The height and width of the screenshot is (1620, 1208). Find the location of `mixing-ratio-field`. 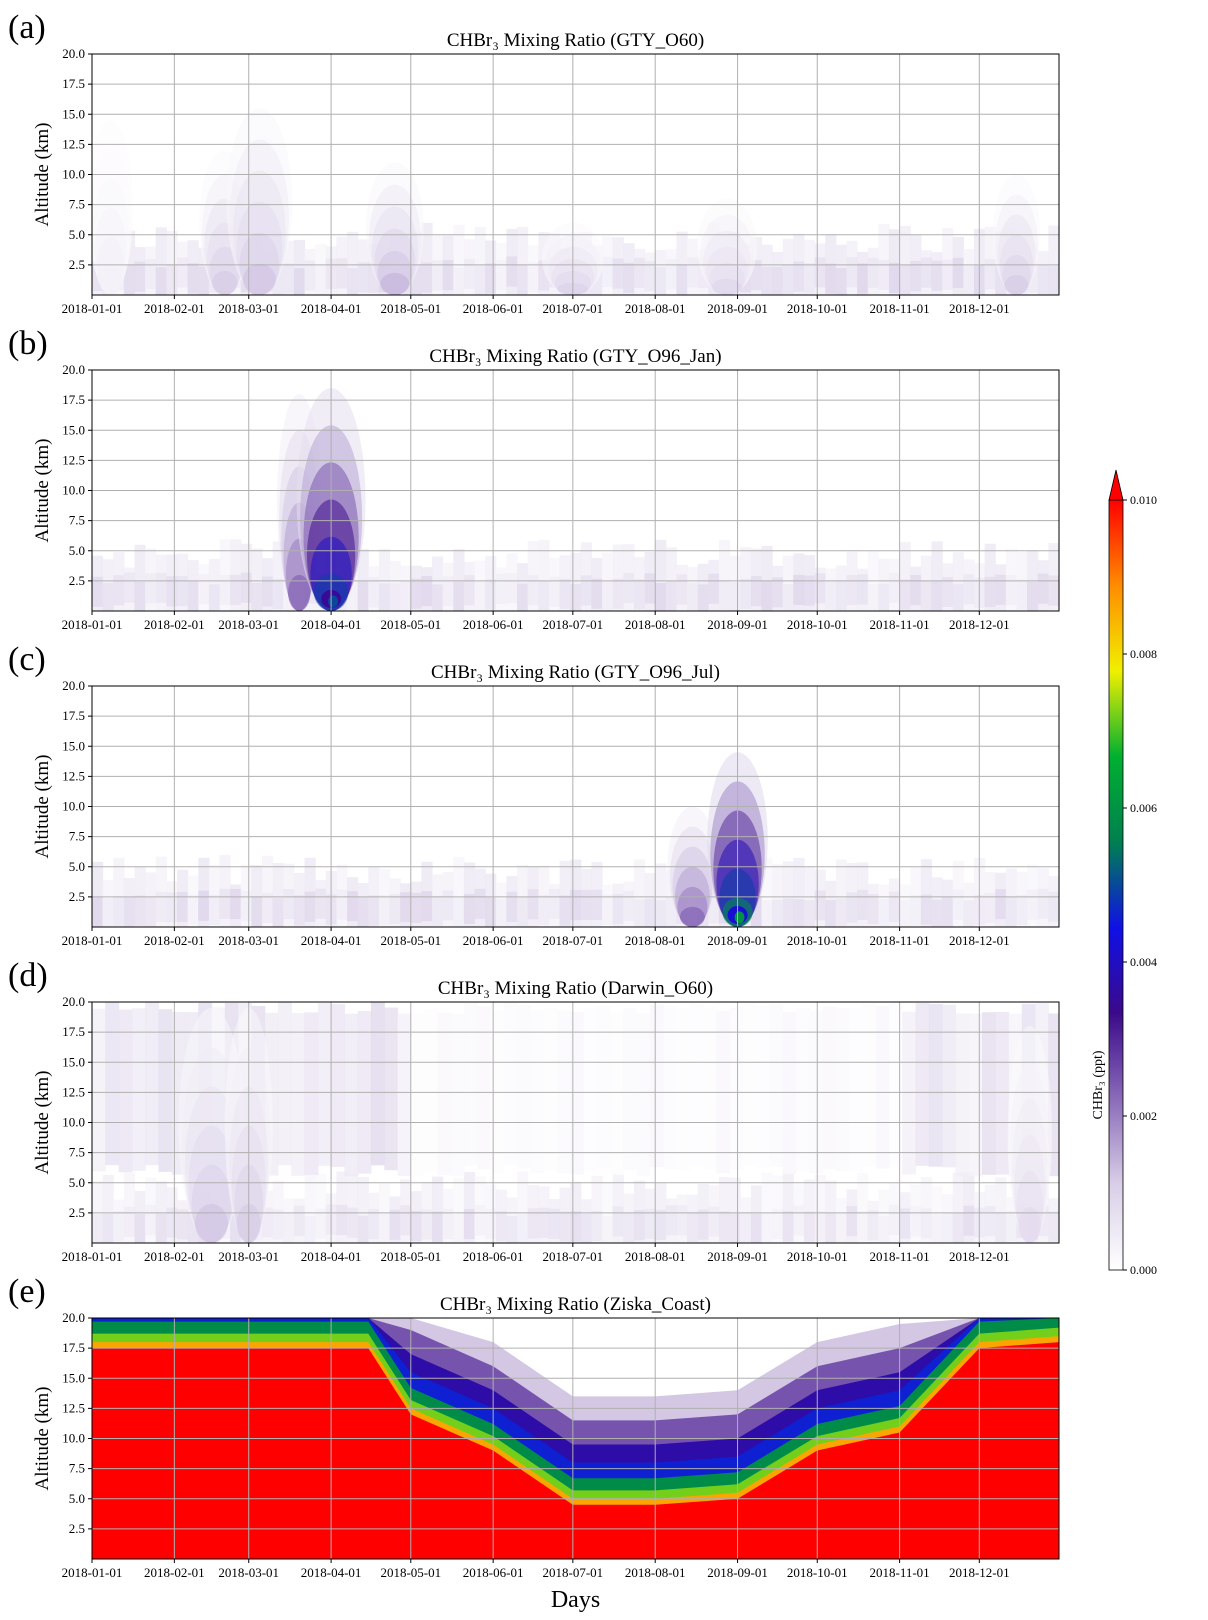

mixing-ratio-field is located at coordinates (575, 806).